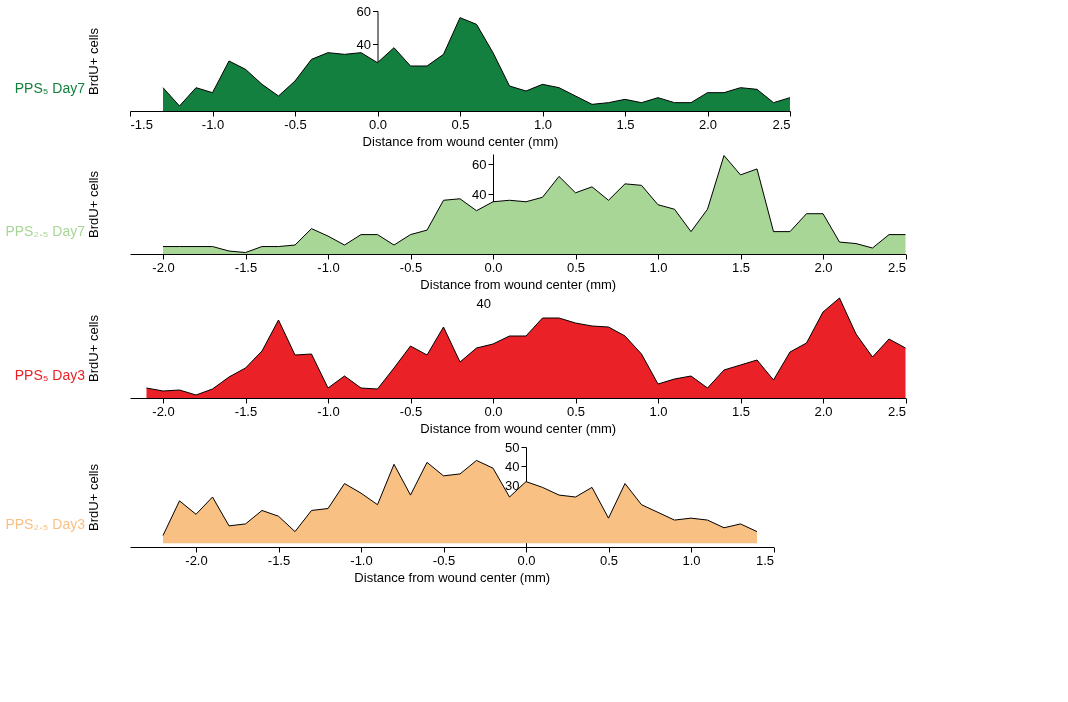  I want to click on text: PPS₂.₅ Day7, so click(45, 231).